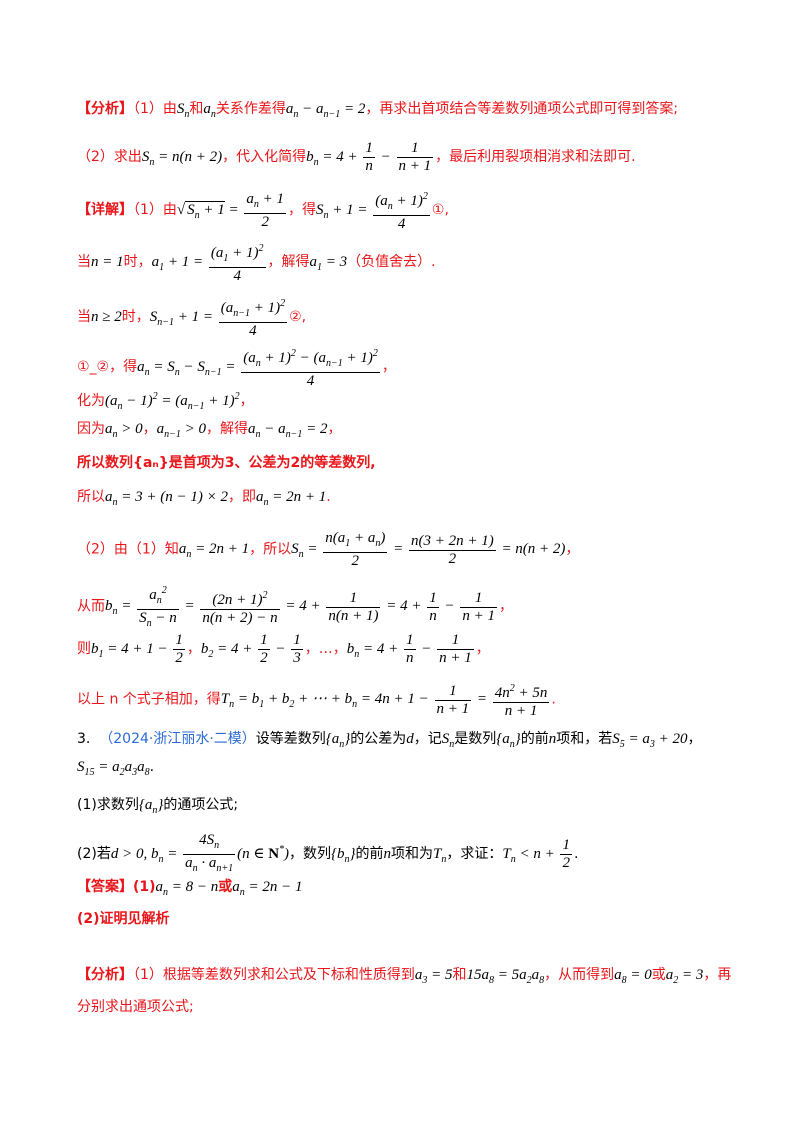  I want to click on math: an = 2n − 1, so click(267, 888).